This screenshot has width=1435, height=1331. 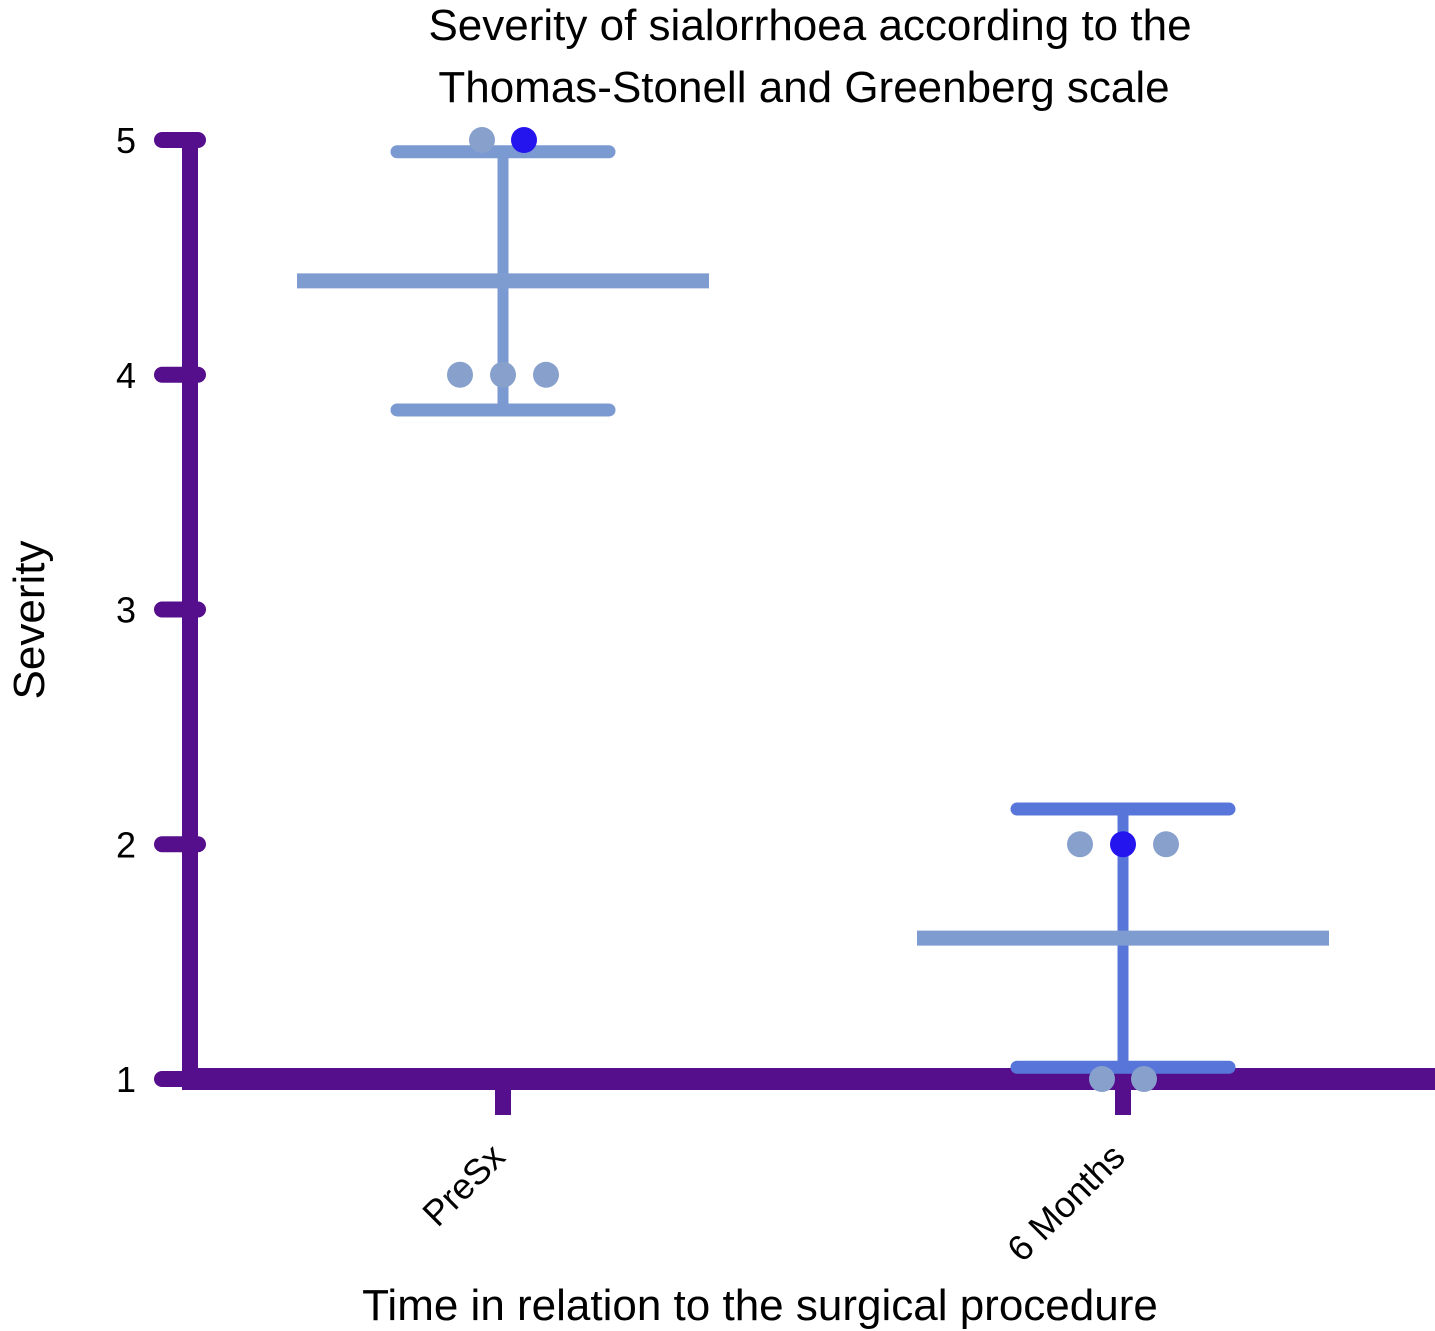 I want to click on y-axis-title: Severity, so click(x=29, y=620).